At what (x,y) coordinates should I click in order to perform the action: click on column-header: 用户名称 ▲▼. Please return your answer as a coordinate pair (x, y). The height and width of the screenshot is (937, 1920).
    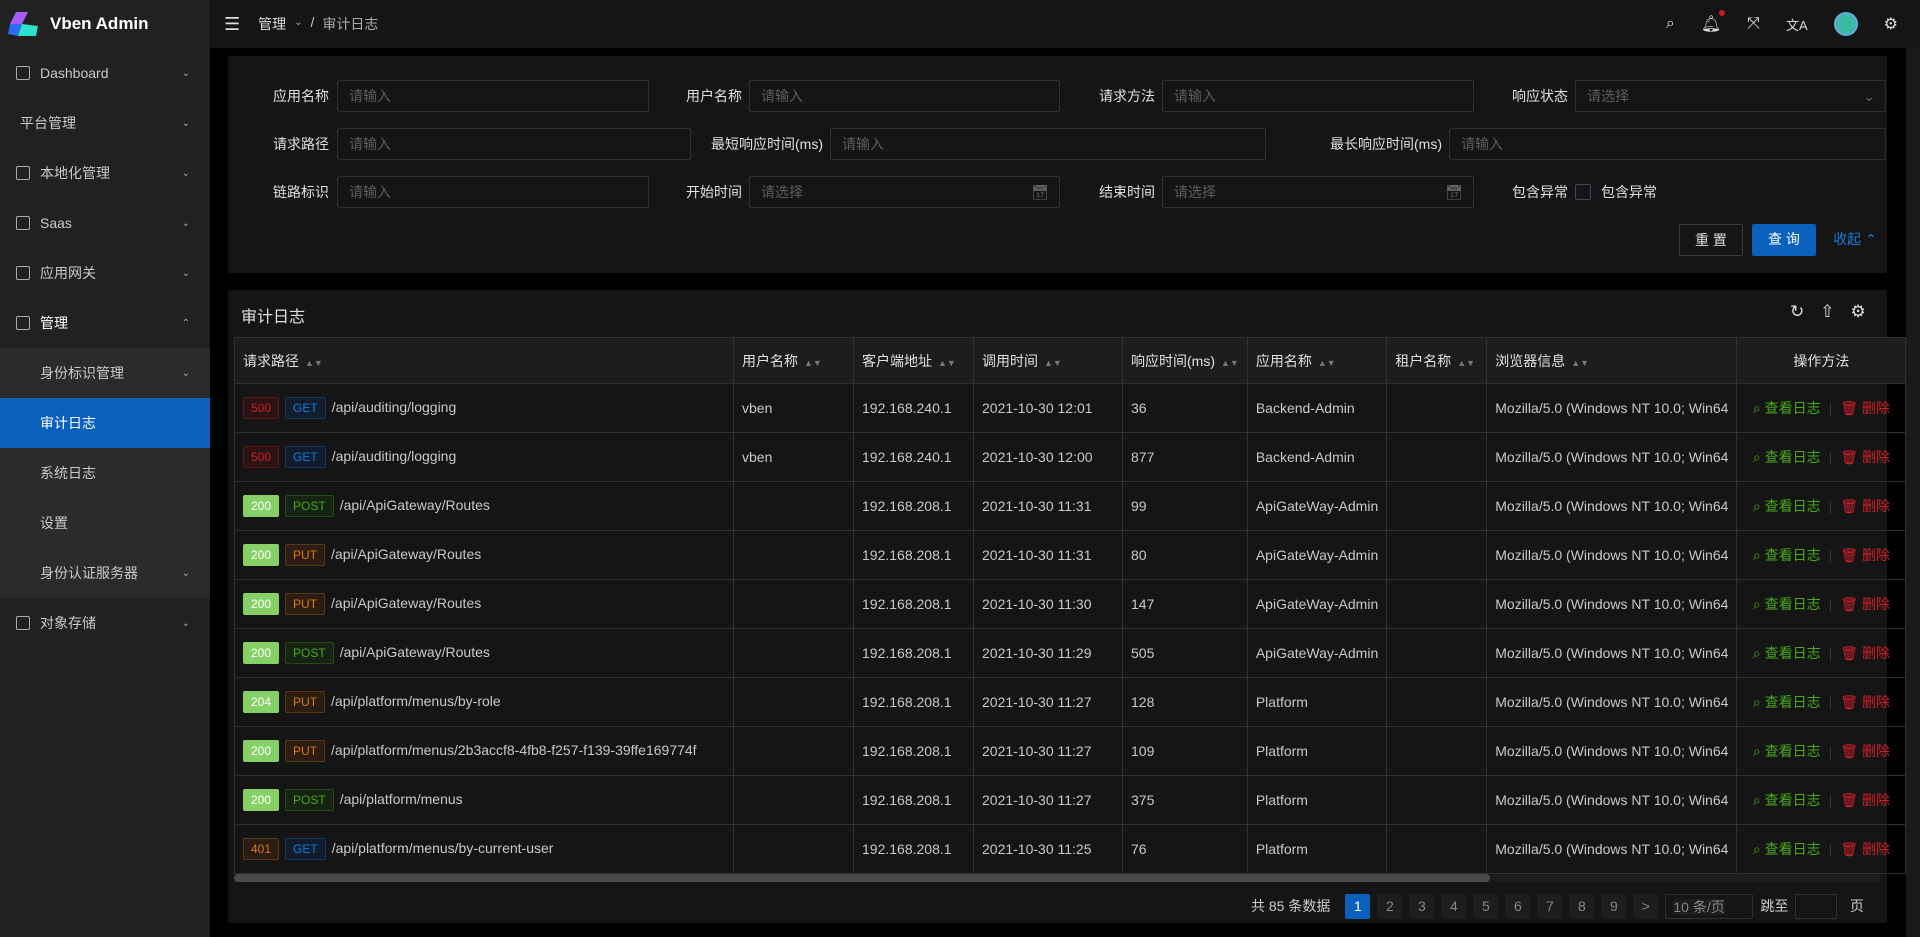
    Looking at the image, I should click on (793, 360).